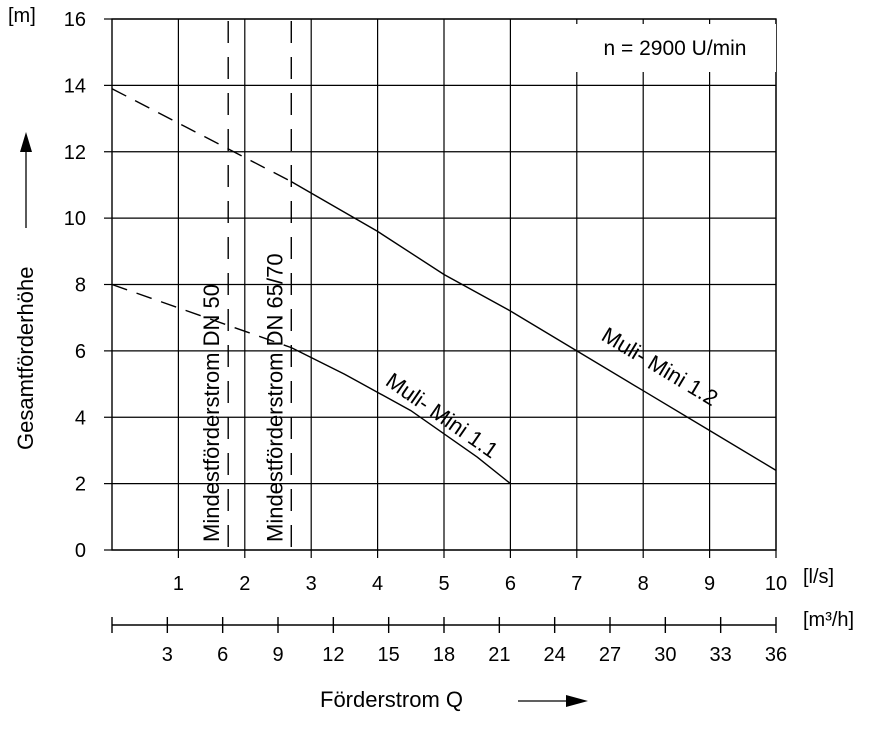 Image resolution: width=889 pixels, height=737 pixels. I want to click on y-axis-title-group: Gesamtförderhöhe, so click(25, 291).